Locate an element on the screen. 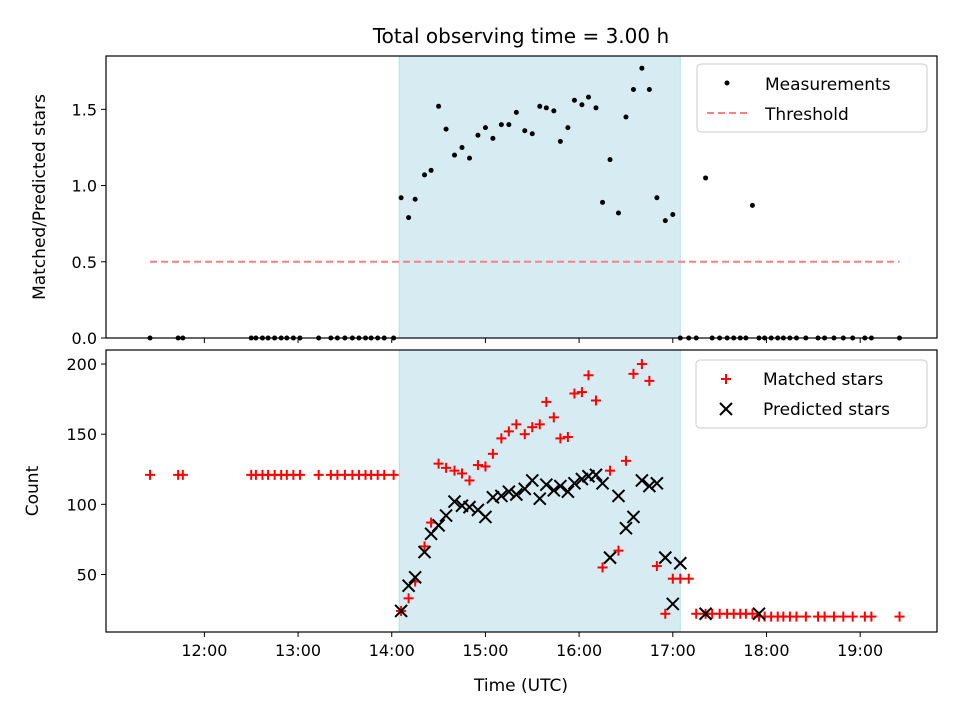 This screenshot has width=960, height=720. x-tick-label: 19:00 is located at coordinates (860, 650).